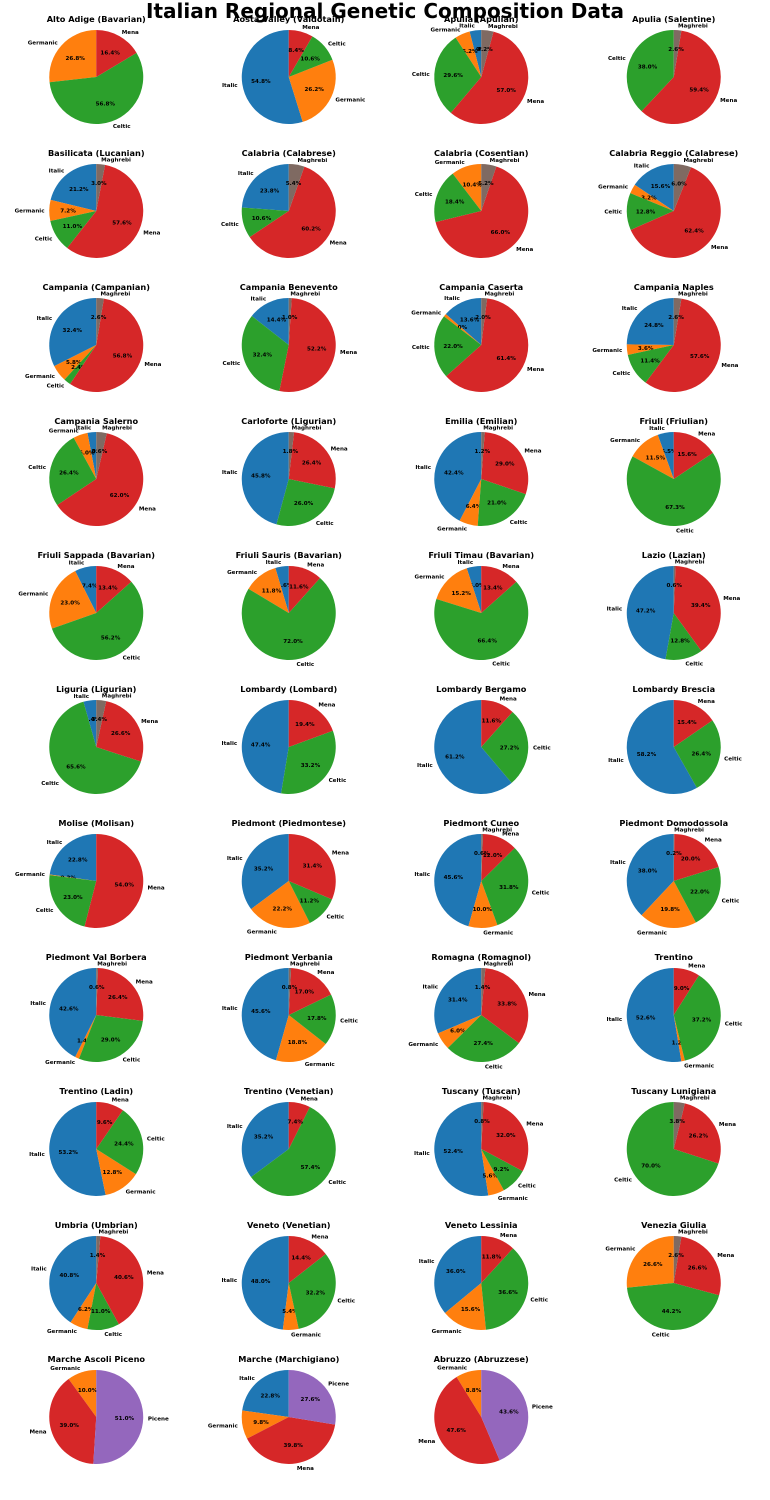 The height and width of the screenshot is (1500, 770). What do you see at coordinates (76, 59) in the screenshot?
I see `slice-percent-label: 26.8%` at bounding box center [76, 59].